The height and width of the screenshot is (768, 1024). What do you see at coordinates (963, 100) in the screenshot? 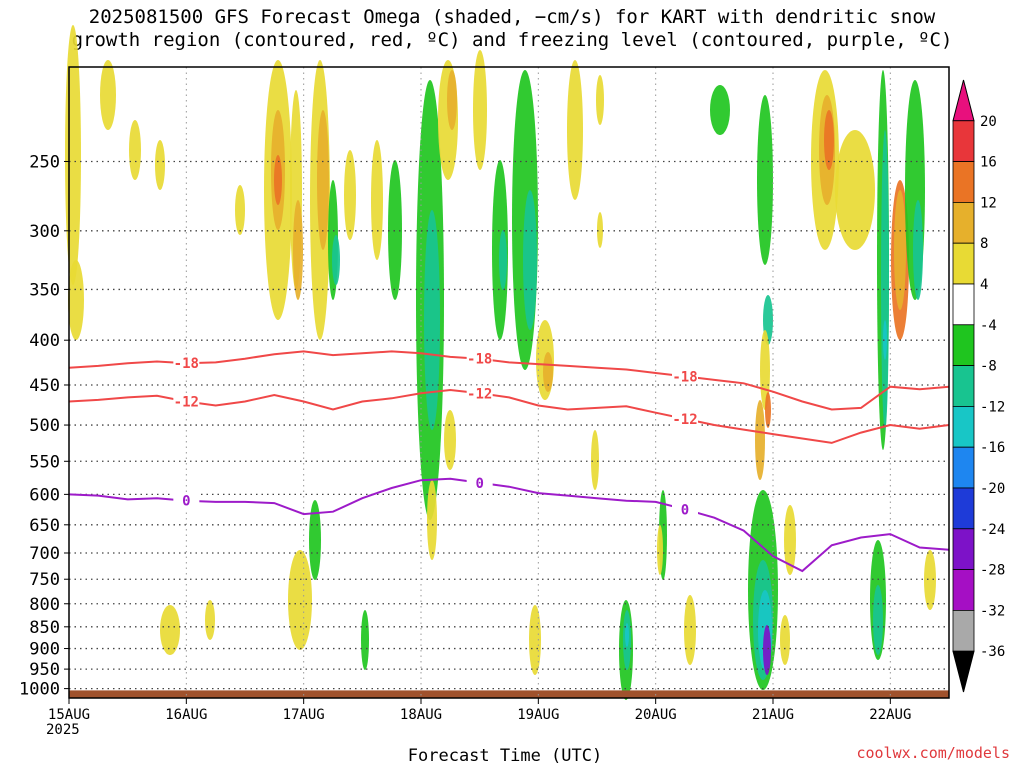
I see `colorbar-arrow-top` at bounding box center [963, 100].